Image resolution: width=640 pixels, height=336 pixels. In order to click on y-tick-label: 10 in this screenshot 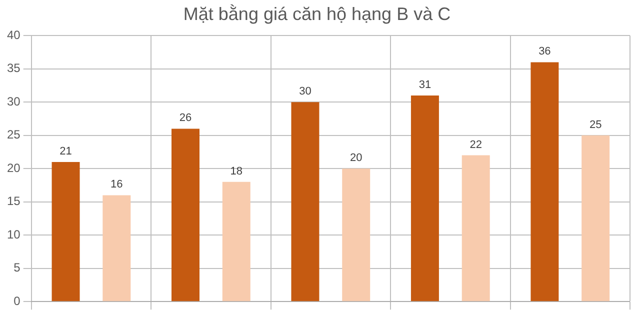, I will do `click(13, 234)`.